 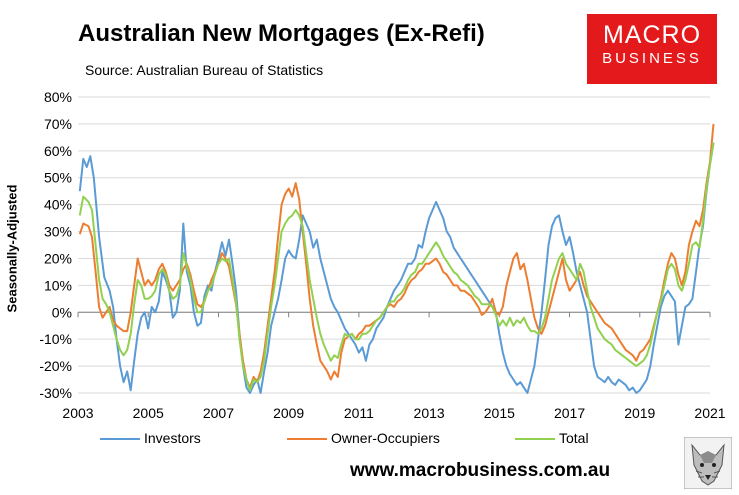 What do you see at coordinates (58, 285) in the screenshot?
I see `y-tick-label: 10%` at bounding box center [58, 285].